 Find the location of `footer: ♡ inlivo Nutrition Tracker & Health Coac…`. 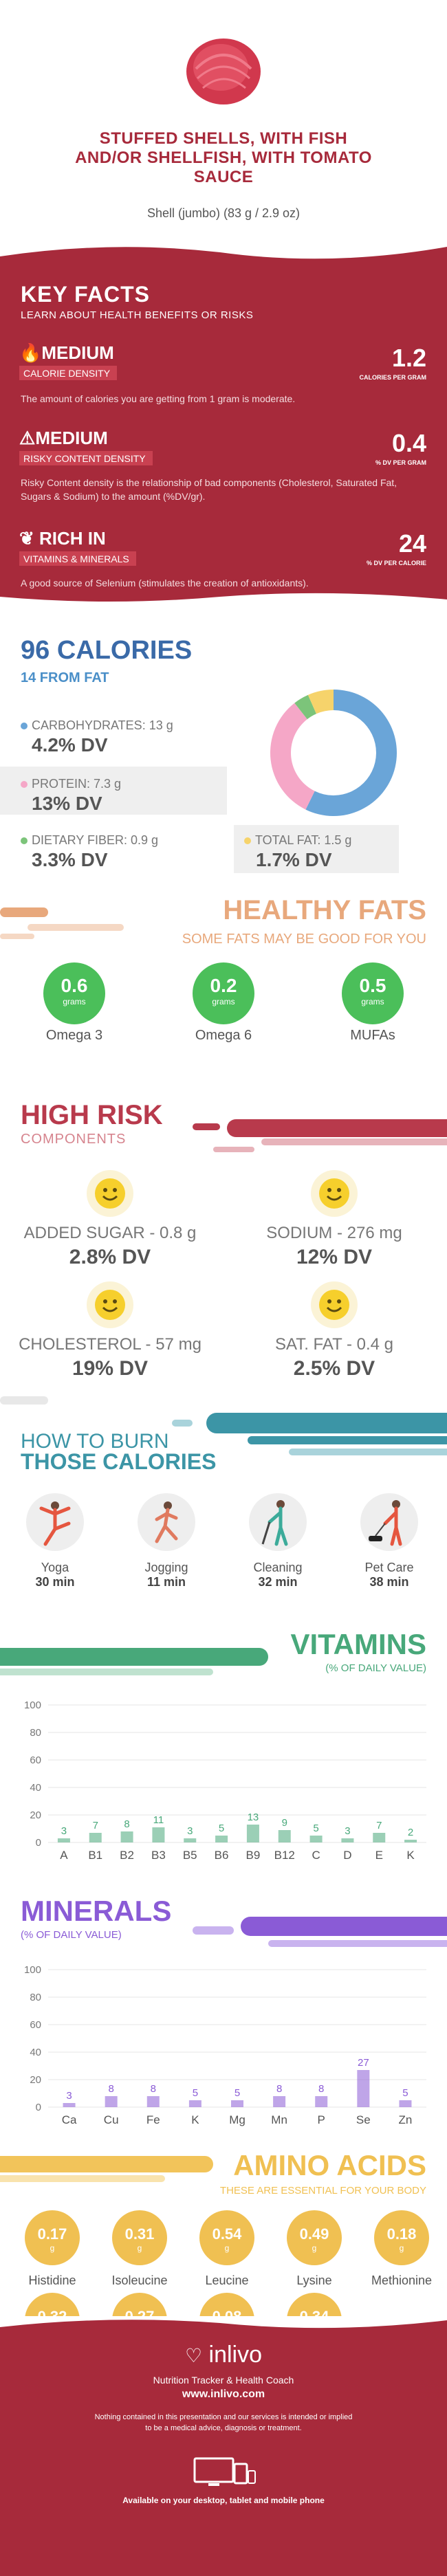

footer: ♡ inlivo Nutrition Tracker & Health Coac… is located at coordinates (223, 2446).